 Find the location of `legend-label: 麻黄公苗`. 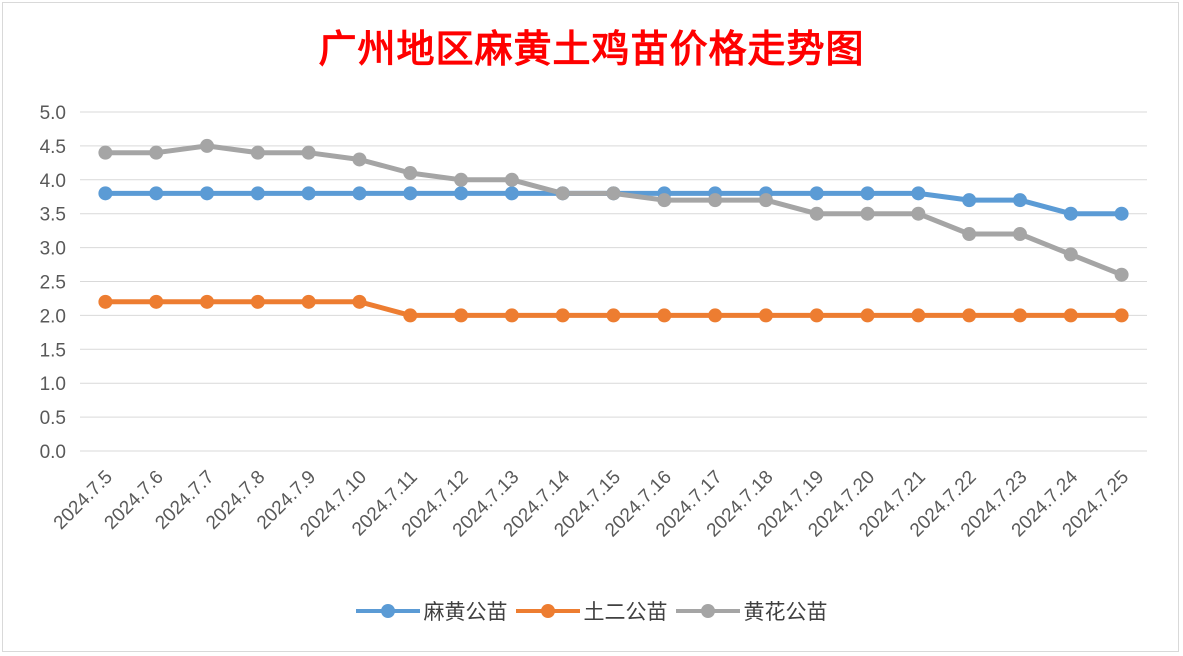

legend-label: 麻黄公苗 is located at coordinates (465, 612).